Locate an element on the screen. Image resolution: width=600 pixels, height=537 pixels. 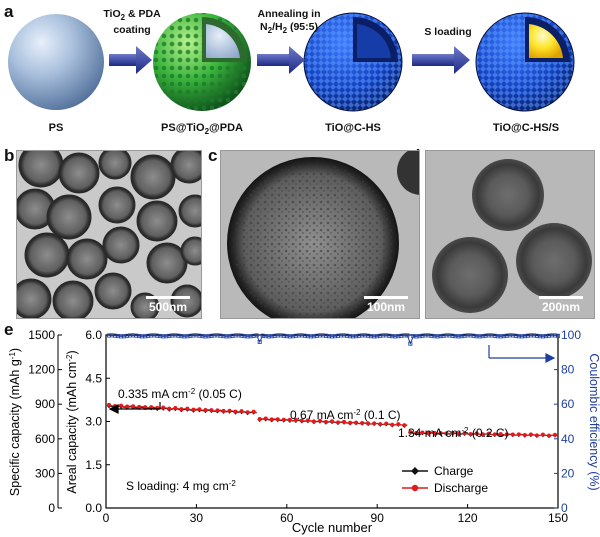
areal-axis-ticks: 0.0 1.5 3.0 4.5 6.0 is located at coordinates (97, 421).